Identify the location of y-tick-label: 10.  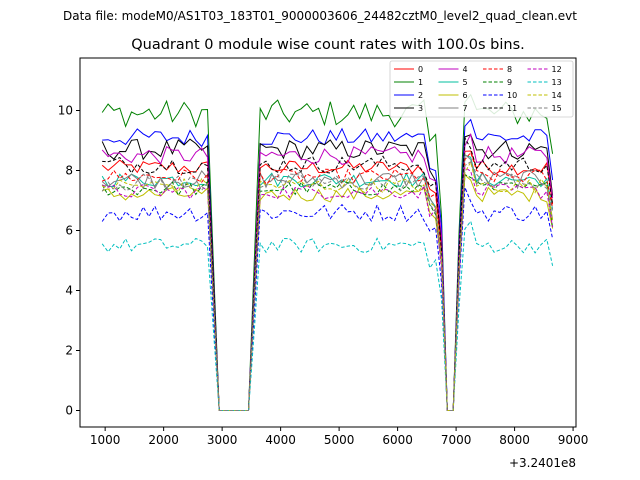
(65, 111).